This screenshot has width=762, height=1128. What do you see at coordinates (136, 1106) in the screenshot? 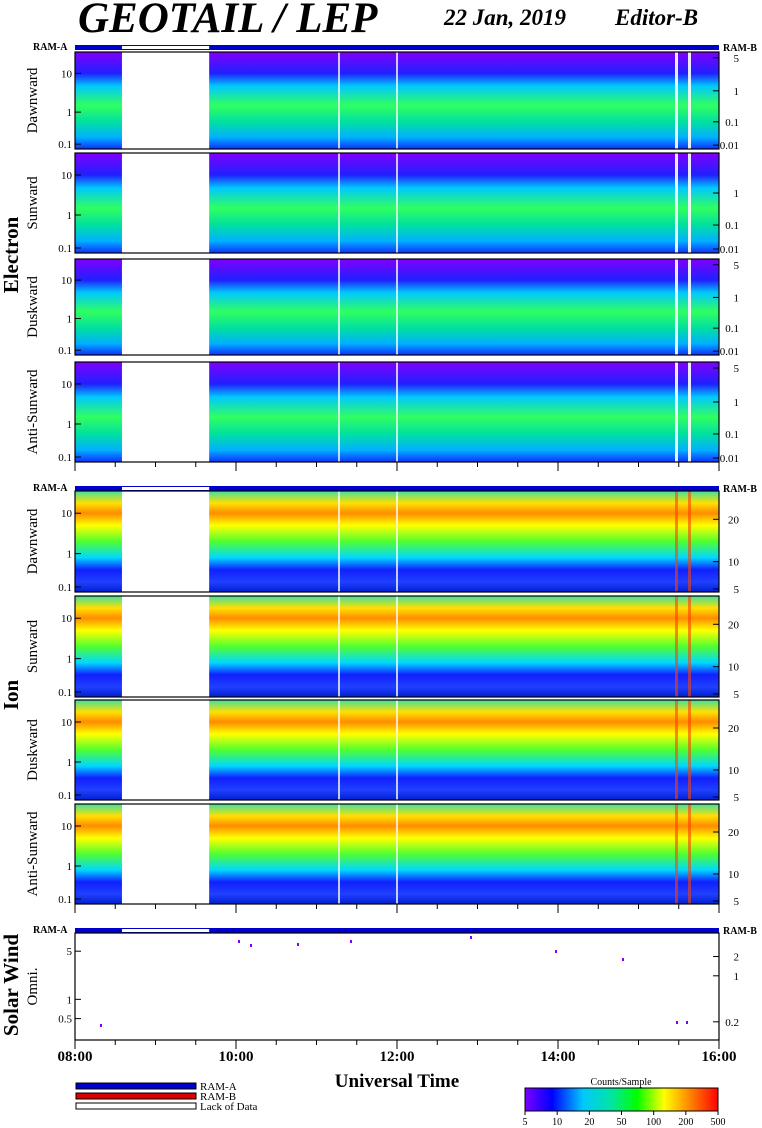
I see `legend-swatch` at bounding box center [136, 1106].